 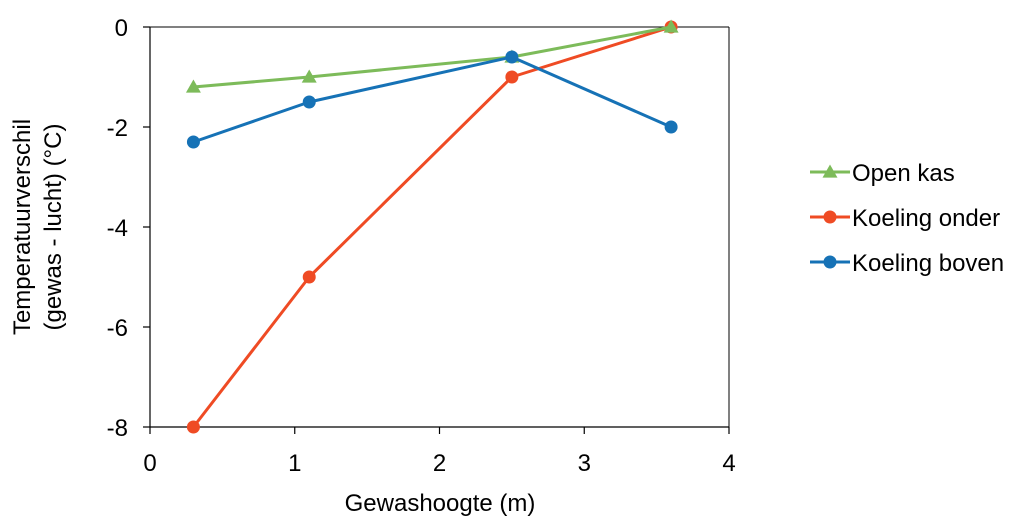 What do you see at coordinates (439, 463) in the screenshot?
I see `x-tick-label: 2` at bounding box center [439, 463].